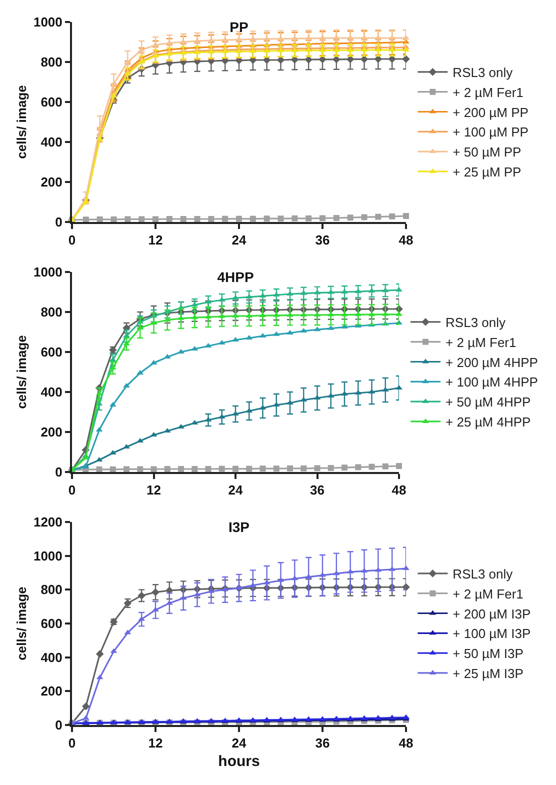 Image resolution: width=556 pixels, height=785 pixels. I want to click on legend-label: + 25 µM 4HPP, so click(488, 422).